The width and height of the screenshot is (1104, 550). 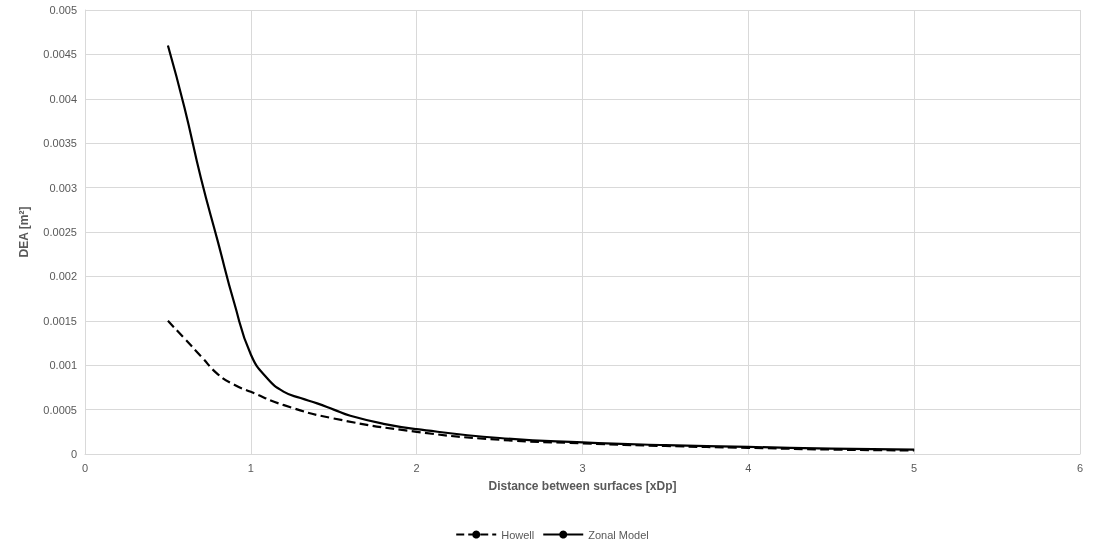 What do you see at coordinates (582, 486) in the screenshot?
I see `x-axis-title: Distance between surfaces [xDp]` at bounding box center [582, 486].